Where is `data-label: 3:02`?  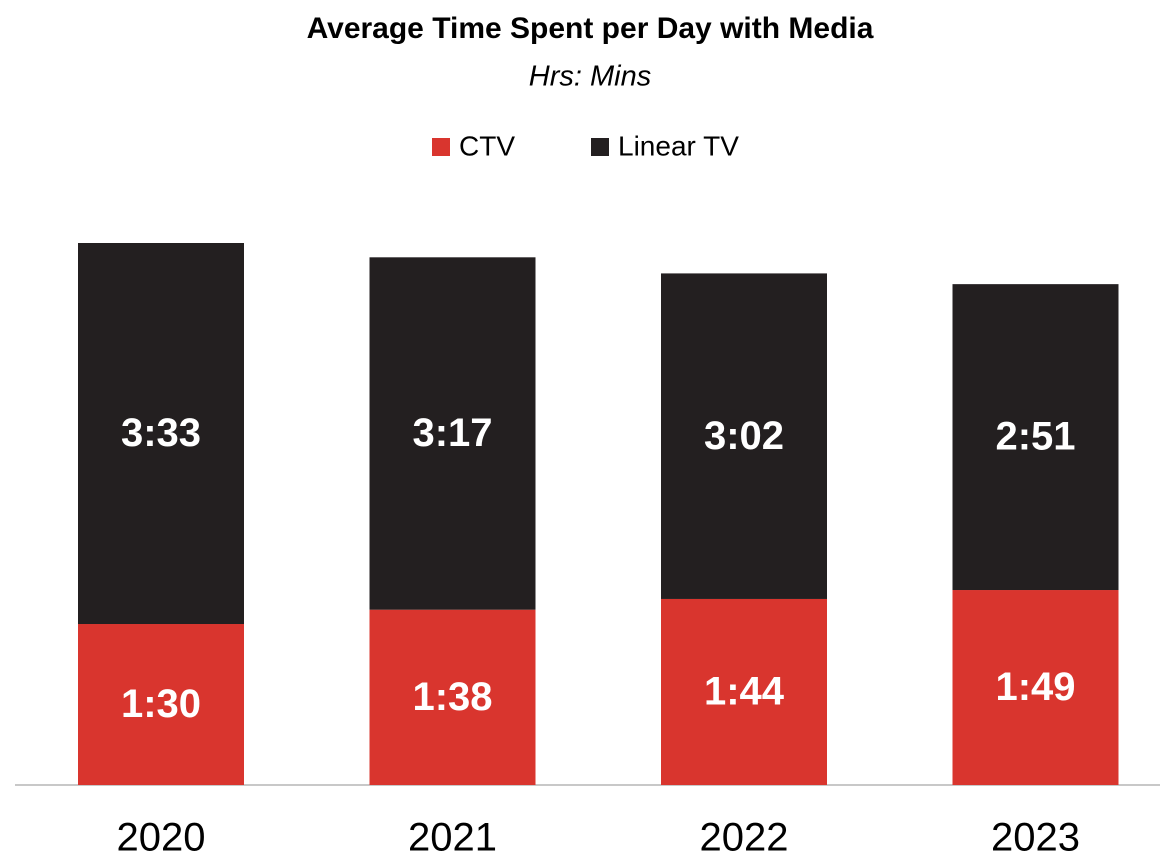 data-label: 3:02 is located at coordinates (744, 436).